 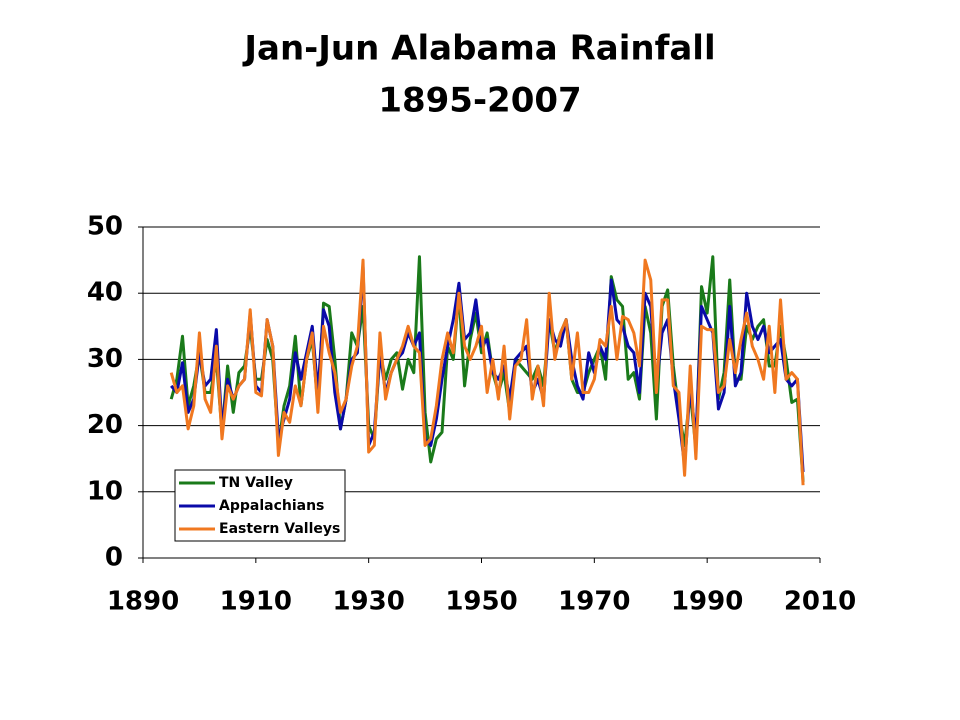 I want to click on y-tick-label: 50, so click(x=105, y=227).